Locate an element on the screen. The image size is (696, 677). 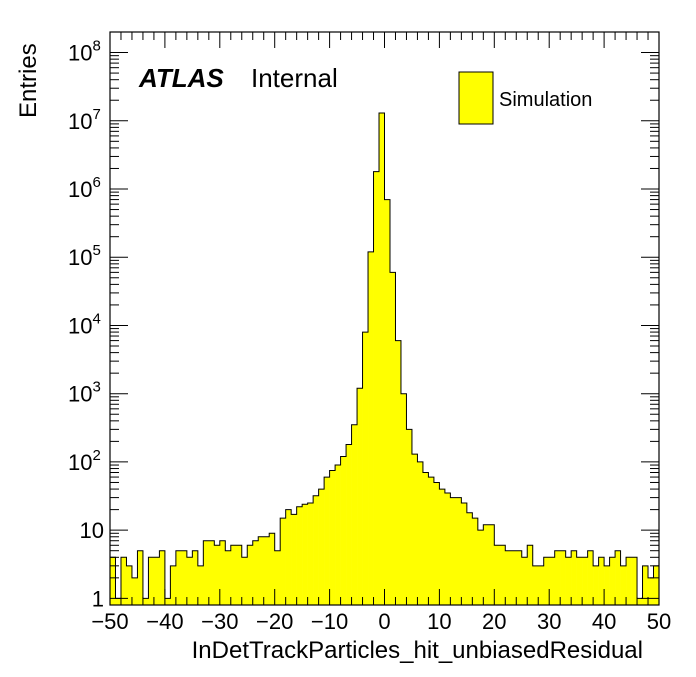
legend-swatch-simulation is located at coordinates (476, 98).